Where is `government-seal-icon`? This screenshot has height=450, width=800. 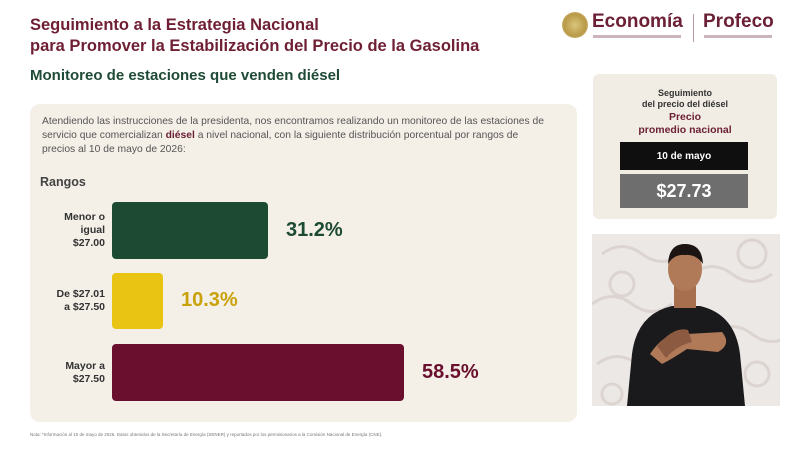 government-seal-icon is located at coordinates (575, 25).